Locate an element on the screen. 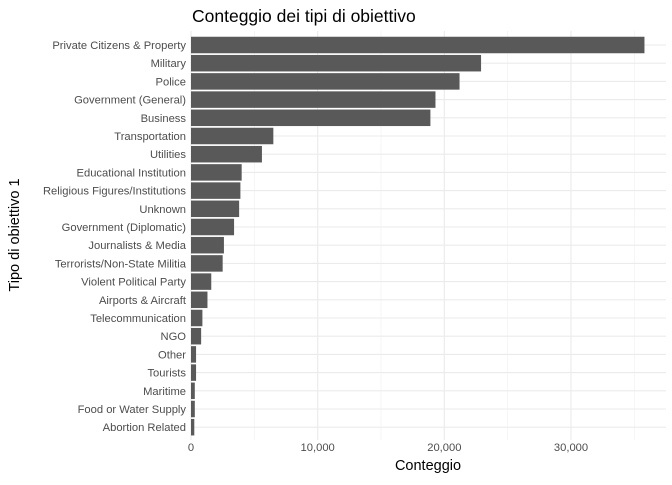  y-tick-label: Telecommunication is located at coordinates (138, 319).